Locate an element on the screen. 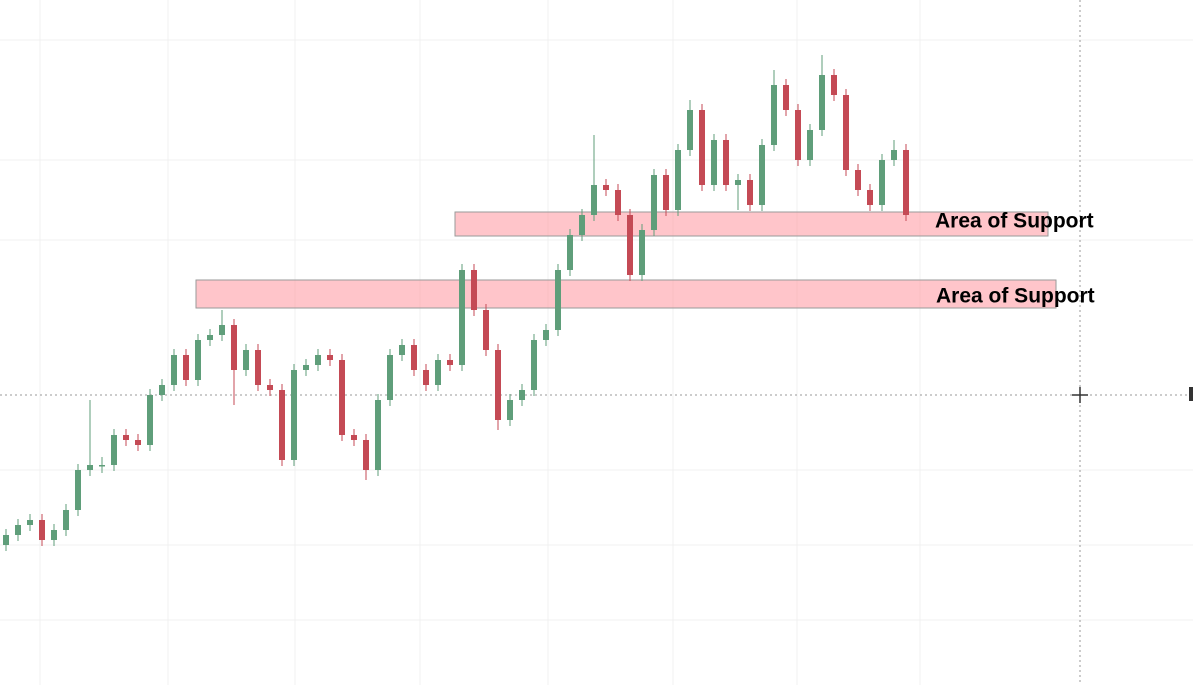 This screenshot has height=685, width=1193. zone-label: Area of Support is located at coordinates (1015, 296).